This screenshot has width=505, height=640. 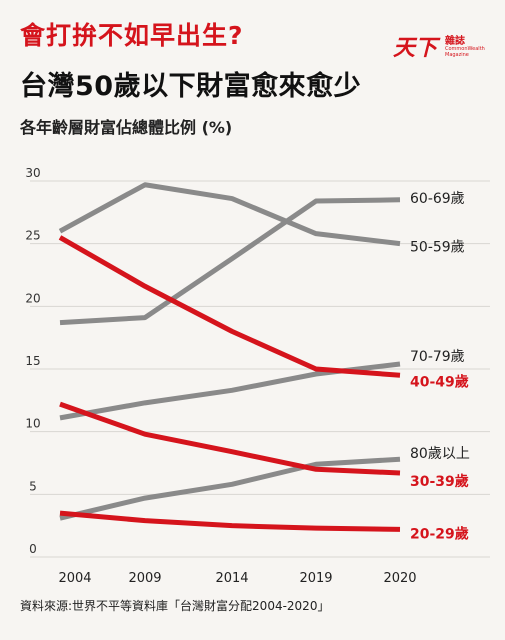 What do you see at coordinates (74, 578) in the screenshot?
I see `x-tick-label: 2004` at bounding box center [74, 578].